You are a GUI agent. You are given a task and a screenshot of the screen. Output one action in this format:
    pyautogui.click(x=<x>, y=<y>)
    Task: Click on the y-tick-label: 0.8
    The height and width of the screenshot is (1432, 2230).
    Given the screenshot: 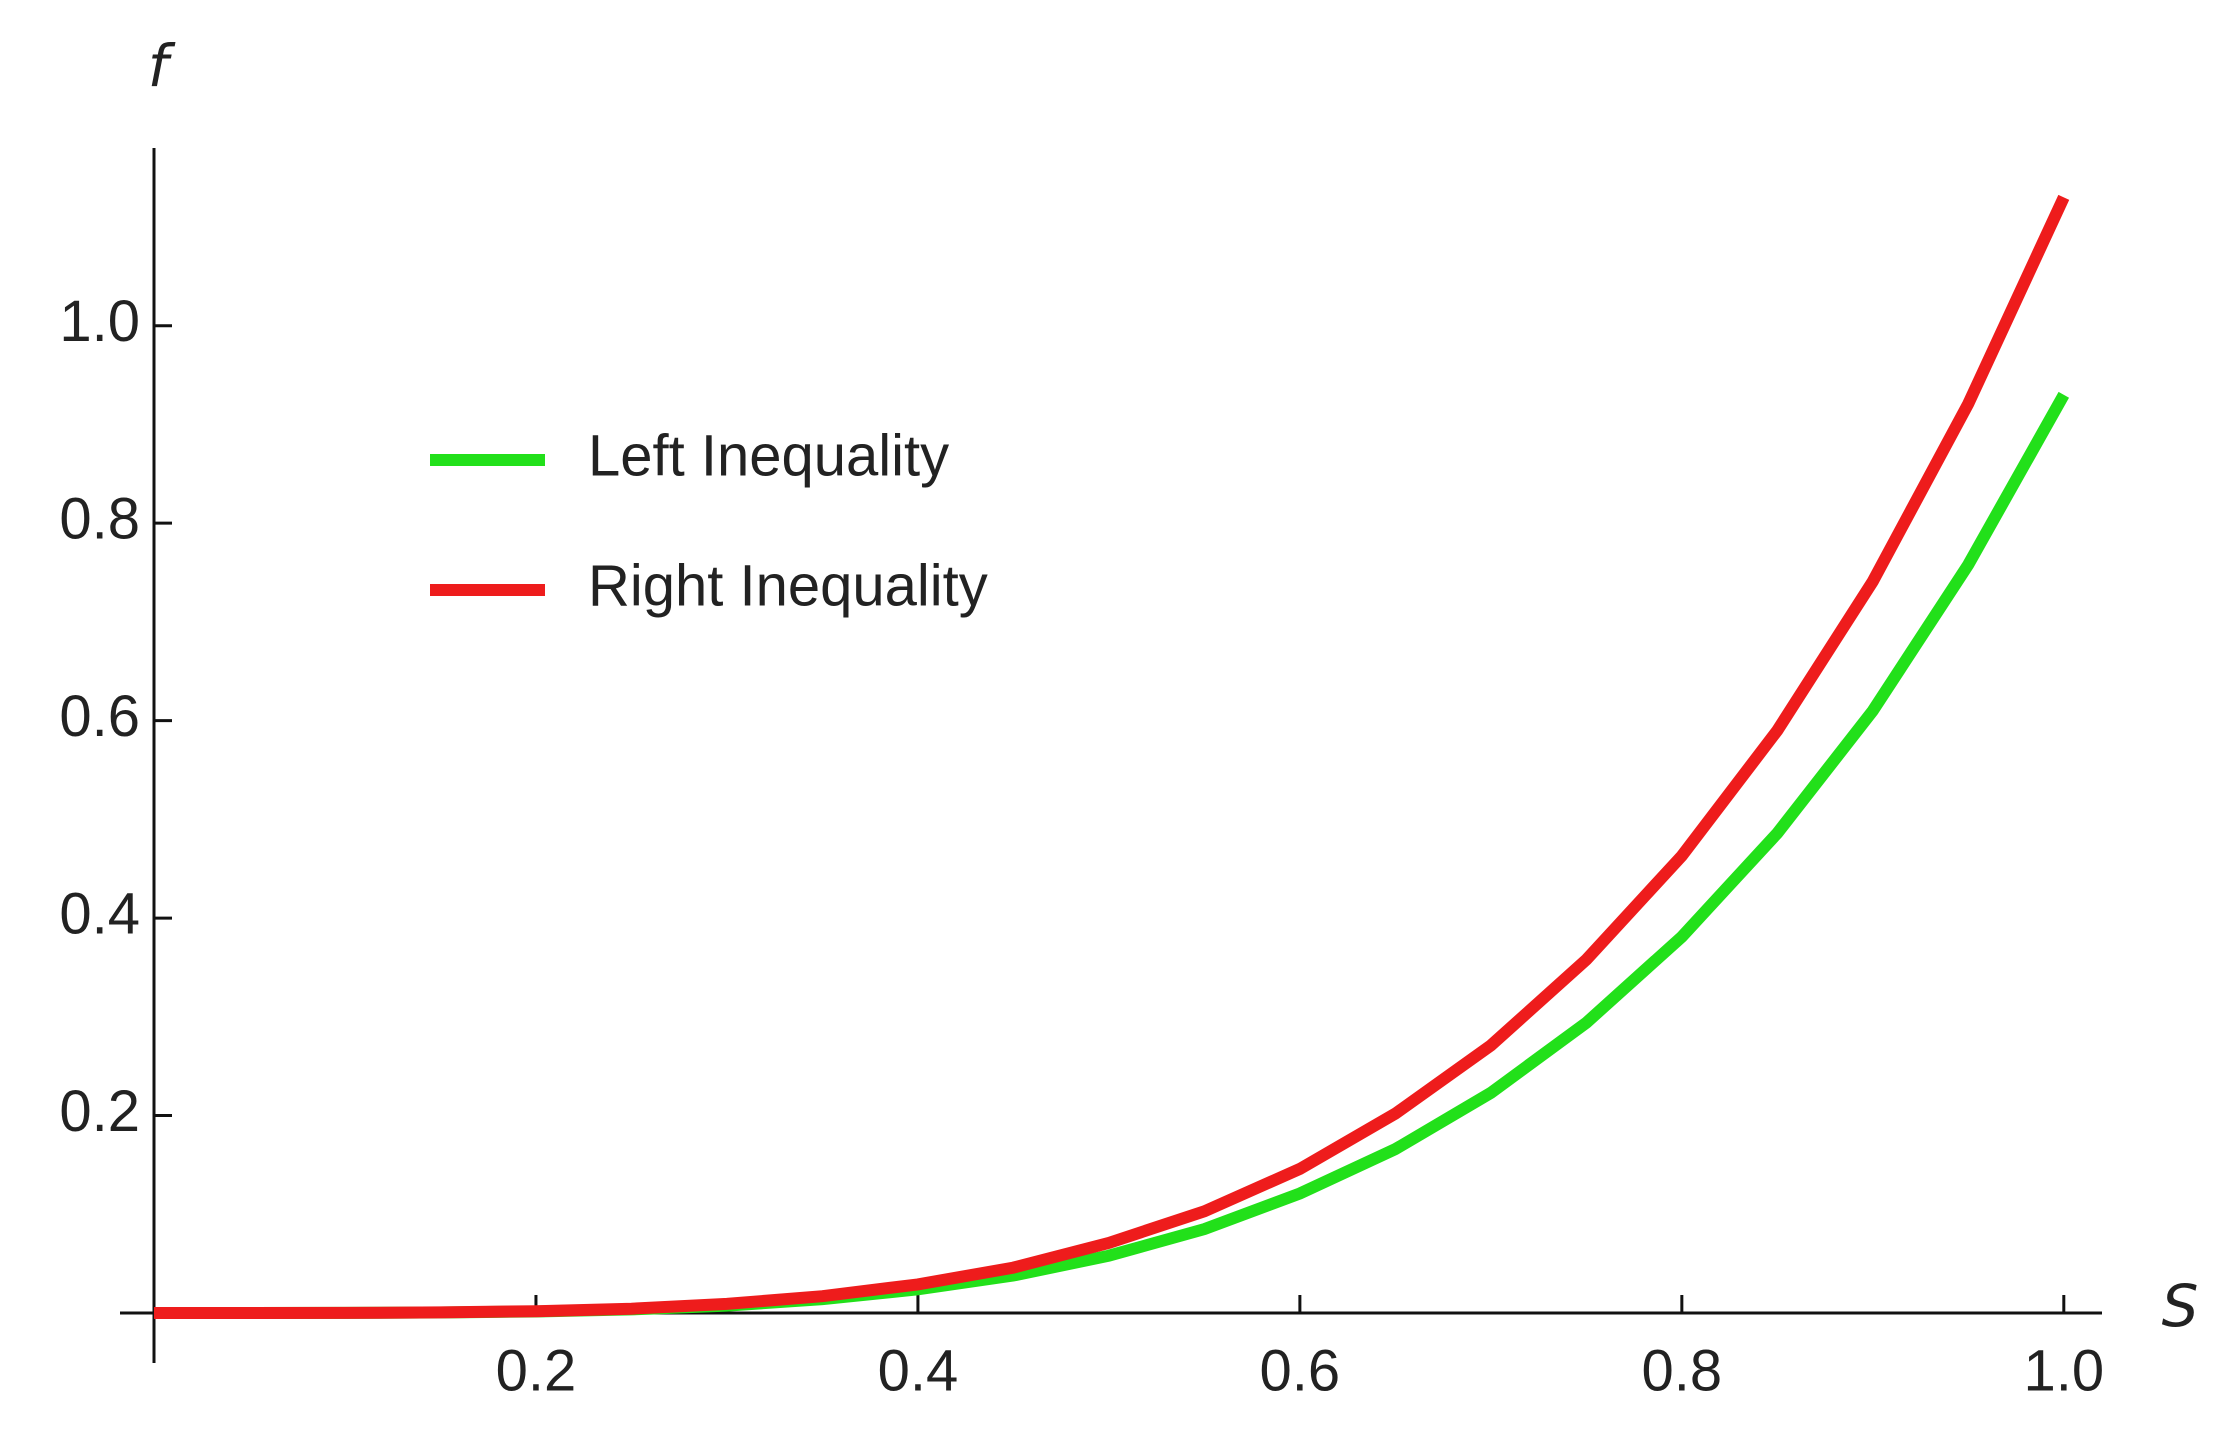 What is the action you would take?
    pyautogui.click(x=99, y=518)
    